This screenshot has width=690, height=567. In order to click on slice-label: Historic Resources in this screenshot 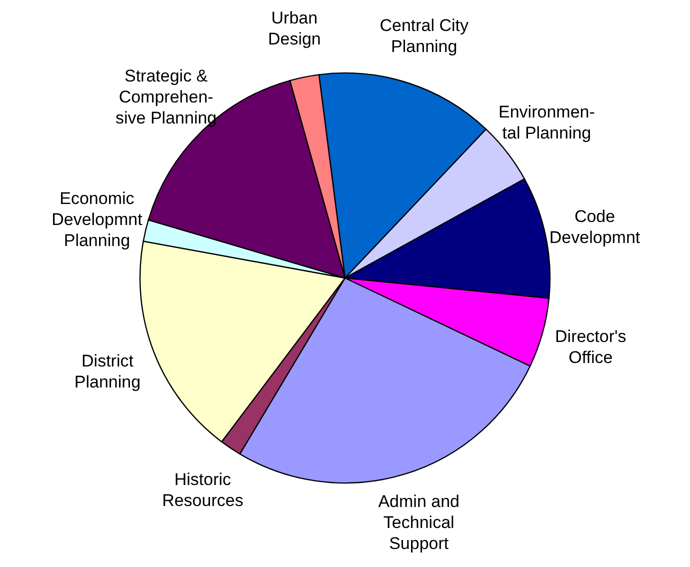, I will do `click(203, 490)`.